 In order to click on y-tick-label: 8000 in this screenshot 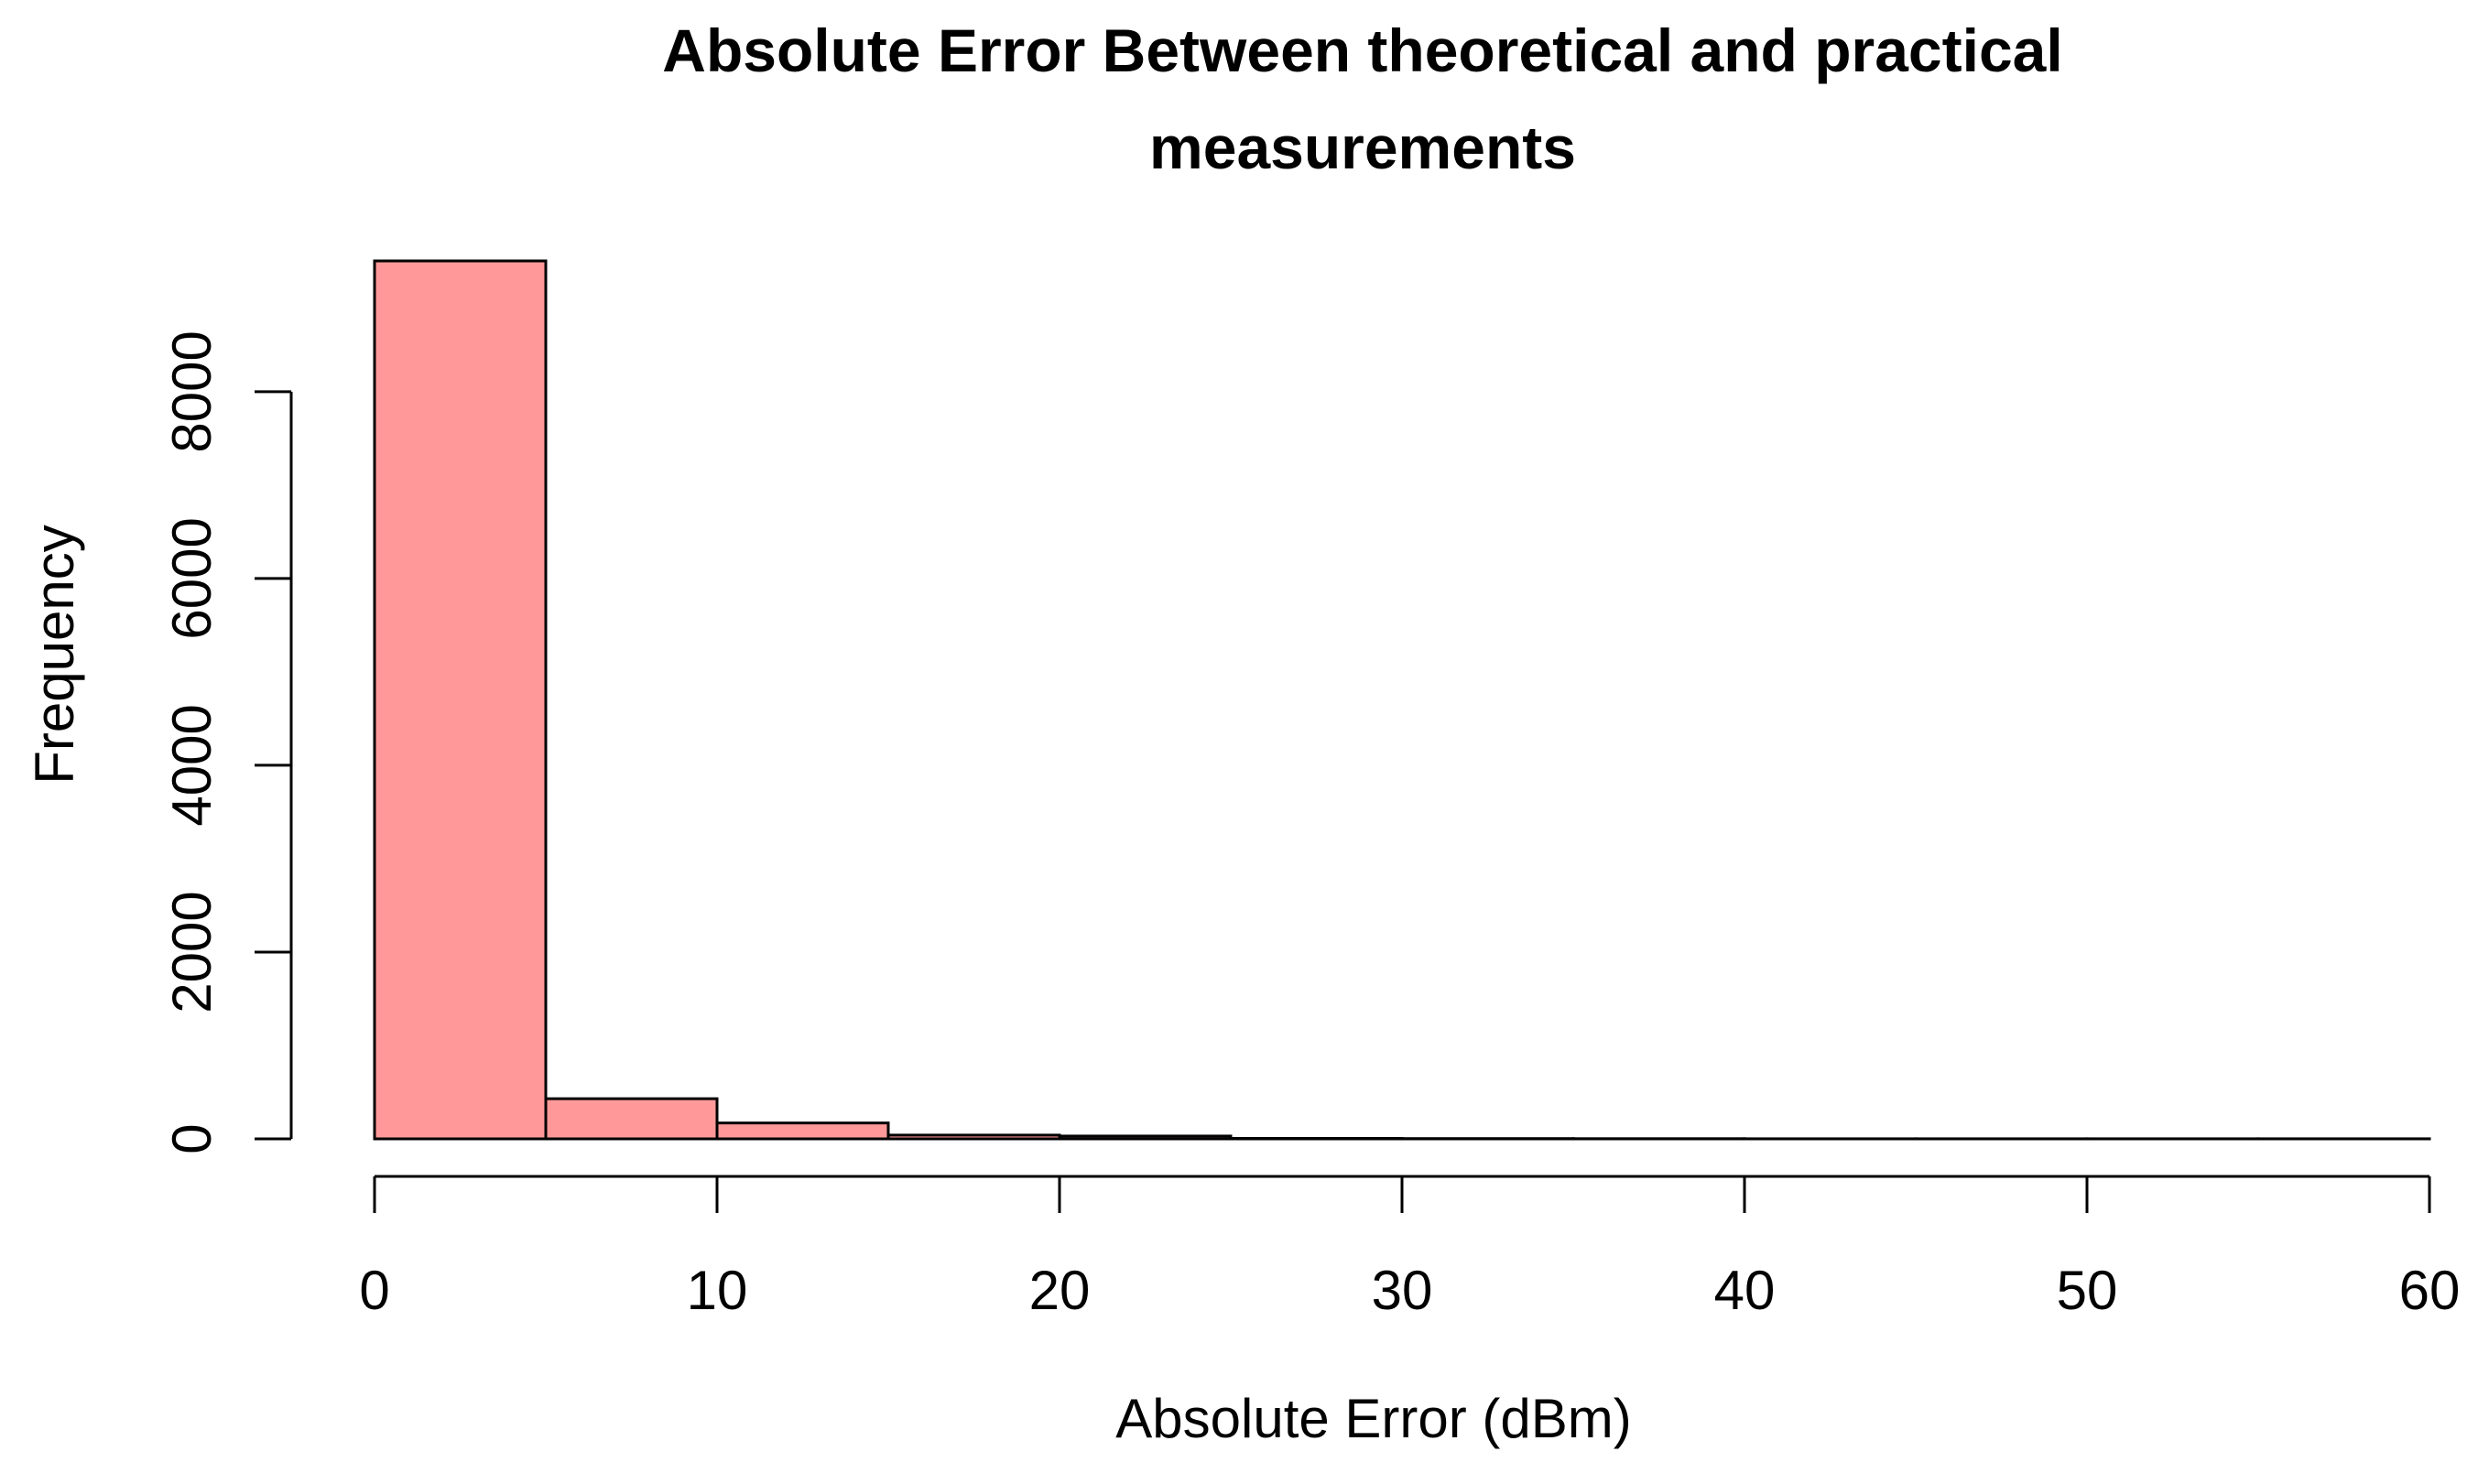, I will do `click(192, 391)`.